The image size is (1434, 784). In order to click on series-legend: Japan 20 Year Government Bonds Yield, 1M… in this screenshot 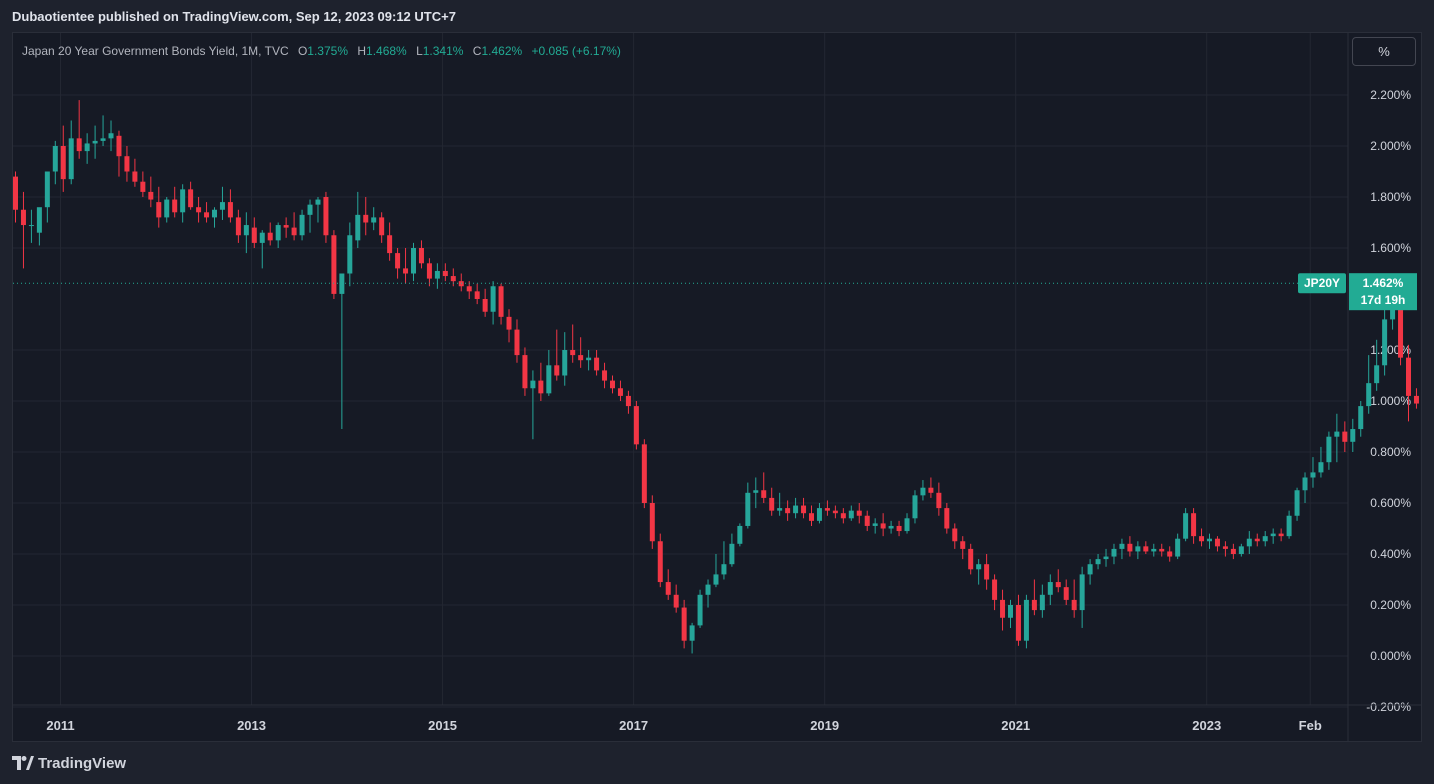, I will do `click(321, 51)`.